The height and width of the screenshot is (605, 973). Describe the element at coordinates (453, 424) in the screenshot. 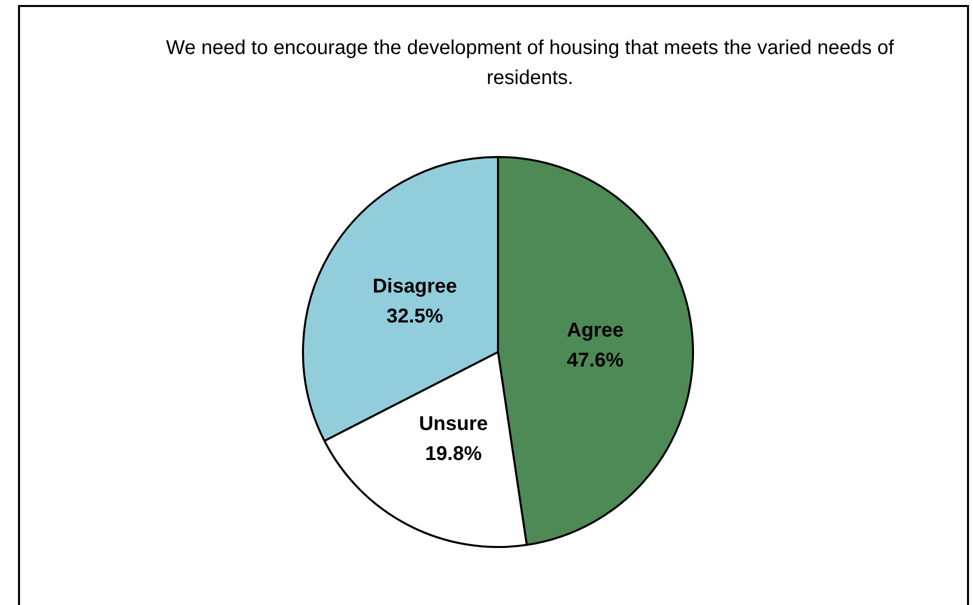

I see `slice-label: Unsure` at that location.